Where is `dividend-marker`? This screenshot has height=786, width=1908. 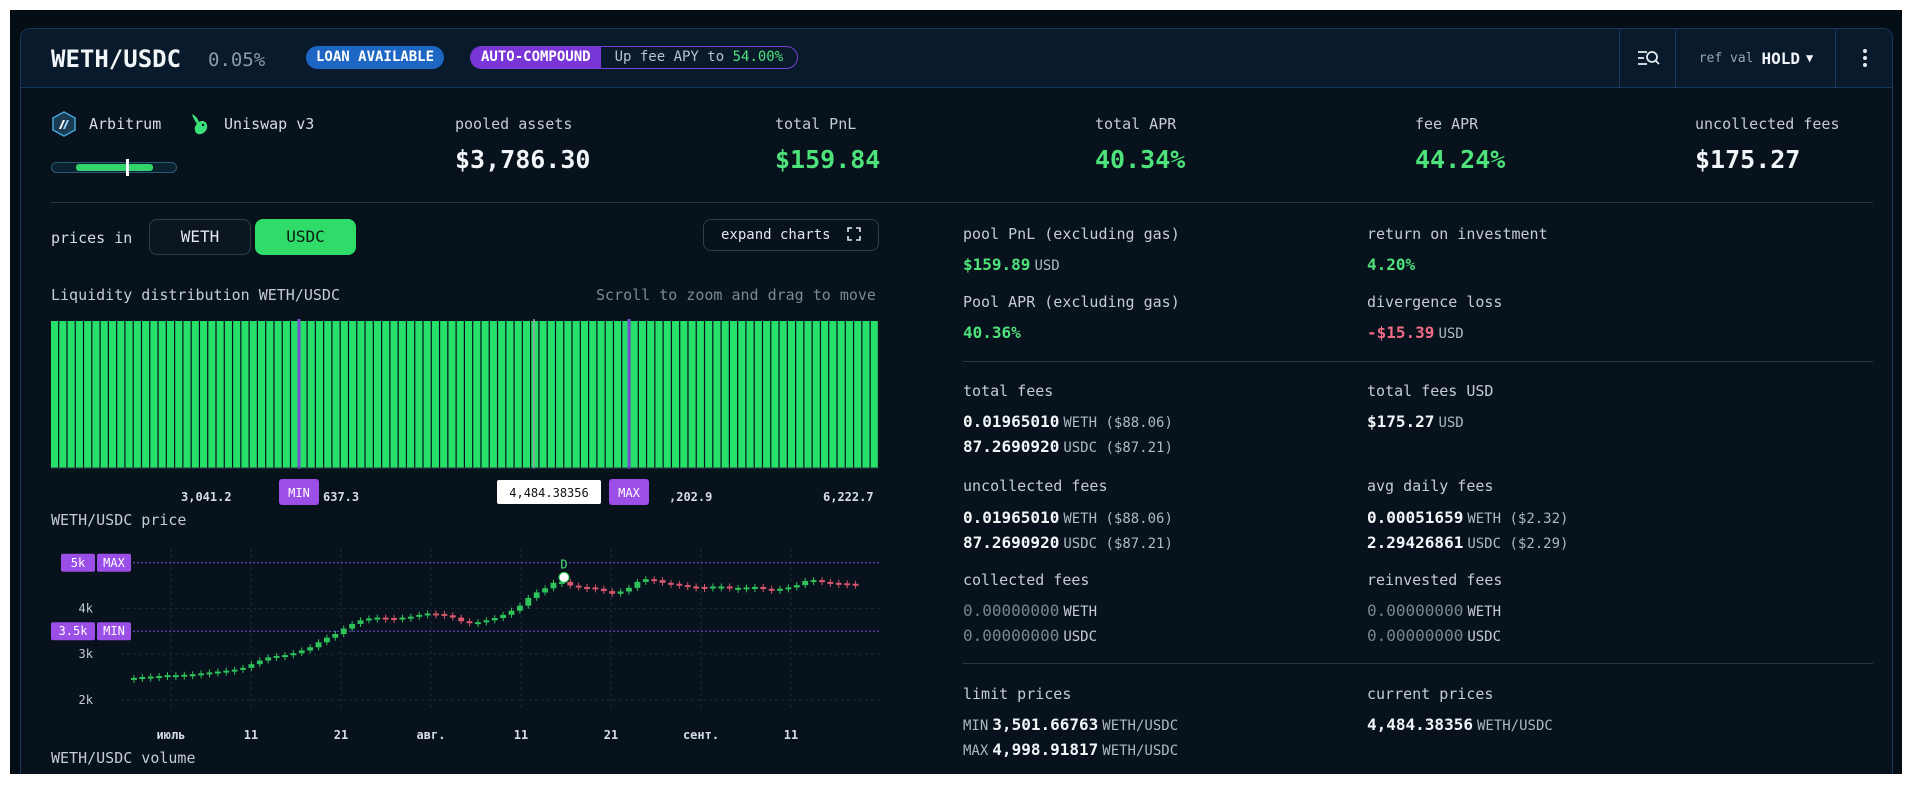
dividend-marker is located at coordinates (564, 577).